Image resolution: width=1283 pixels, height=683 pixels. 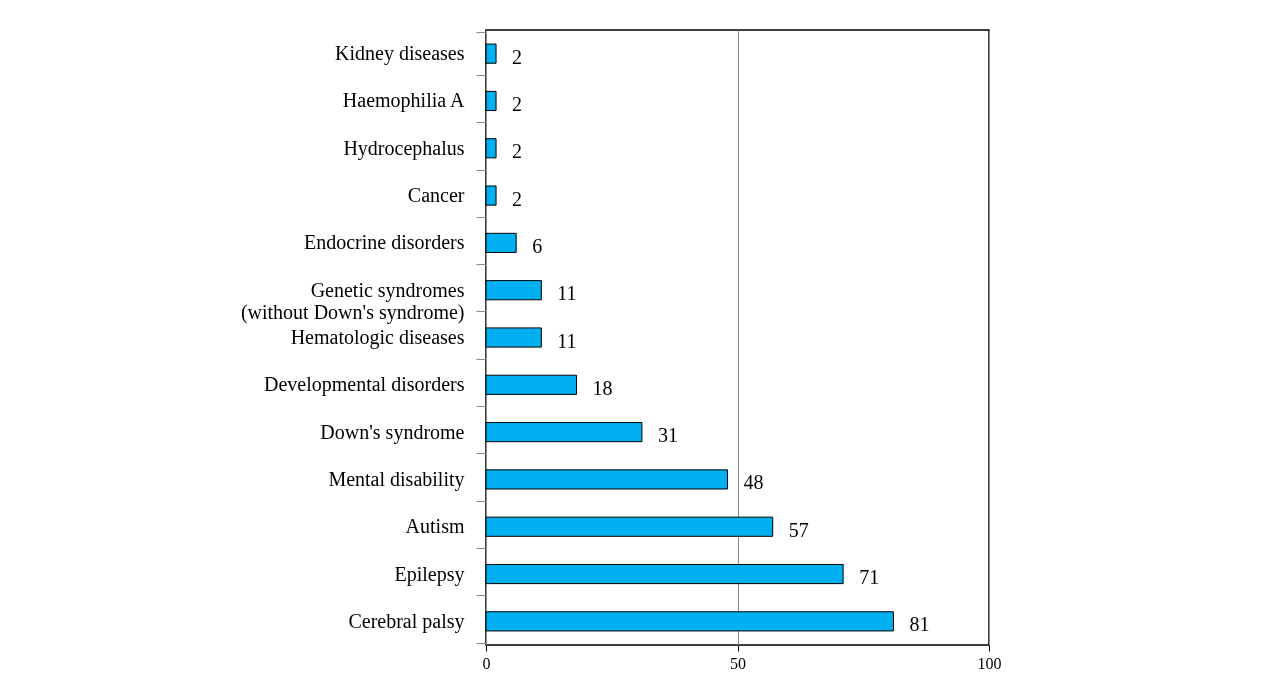 I want to click on data-label: 48, so click(x=753, y=482).